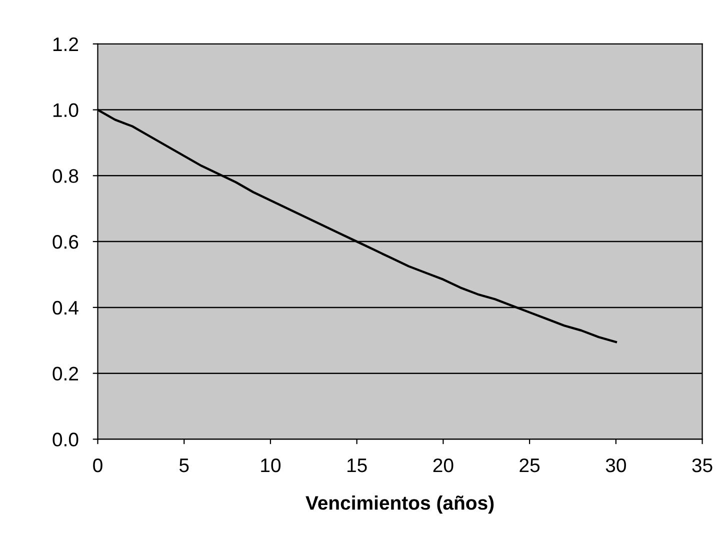 Image resolution: width=724 pixels, height=549 pixels. What do you see at coordinates (65, 373) in the screenshot?
I see `y-tick-label: 0.2` at bounding box center [65, 373].